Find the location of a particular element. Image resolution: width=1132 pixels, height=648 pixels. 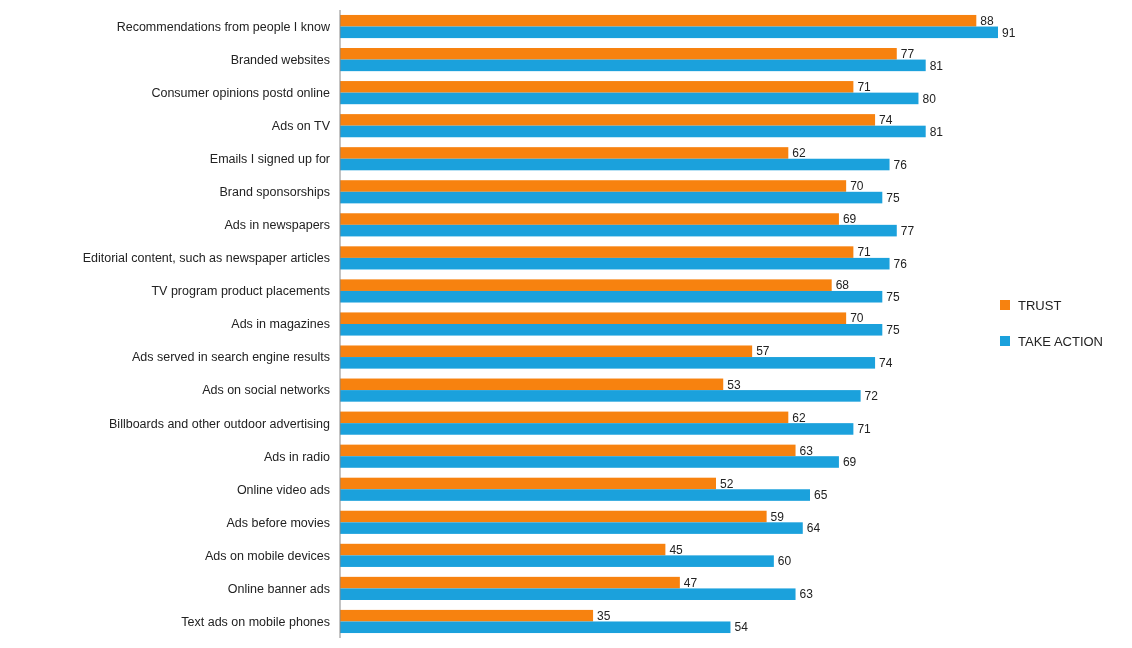

y-tick-label: Ads in radio is located at coordinates (297, 456).